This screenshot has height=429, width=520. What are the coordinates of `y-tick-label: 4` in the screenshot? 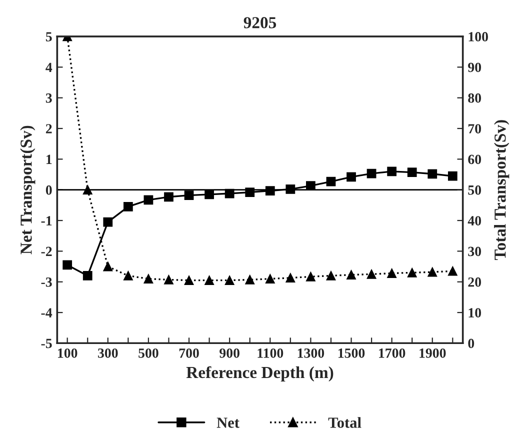 It's located at (49, 67).